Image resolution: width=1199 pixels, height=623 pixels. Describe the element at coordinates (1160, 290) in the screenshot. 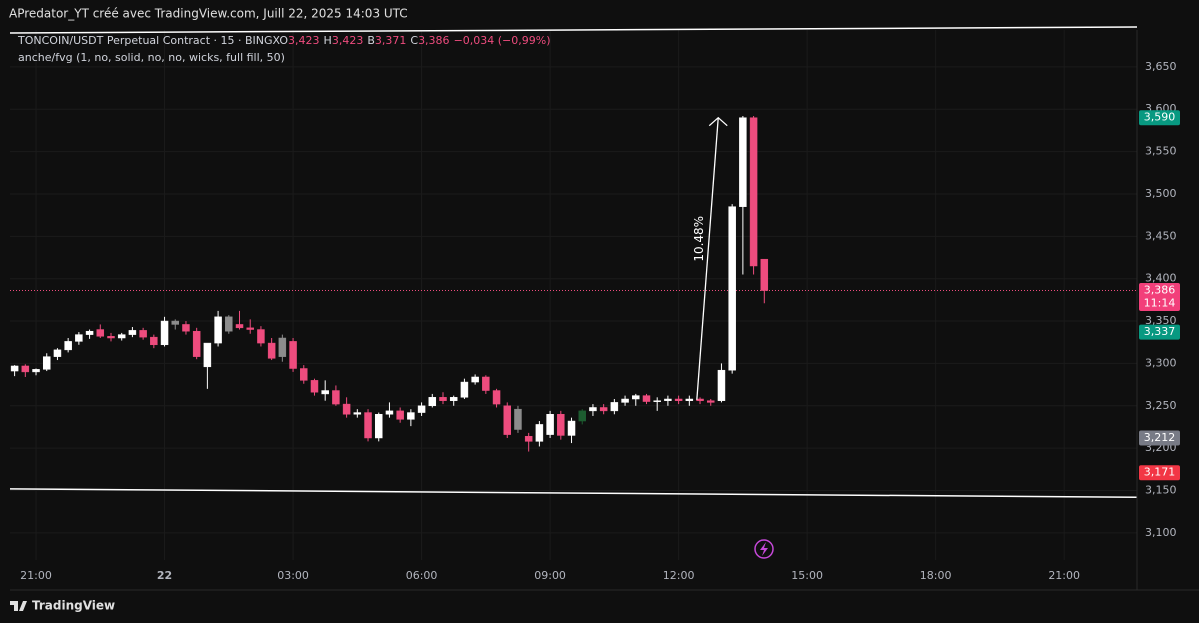

I see `price-tag-label: 3,386` at that location.